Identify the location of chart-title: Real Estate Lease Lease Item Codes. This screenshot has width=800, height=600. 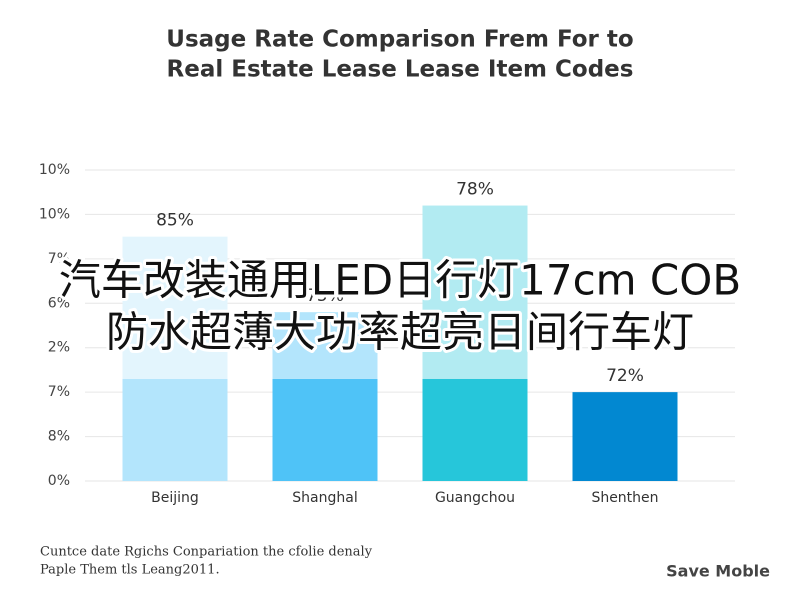
(400, 70).